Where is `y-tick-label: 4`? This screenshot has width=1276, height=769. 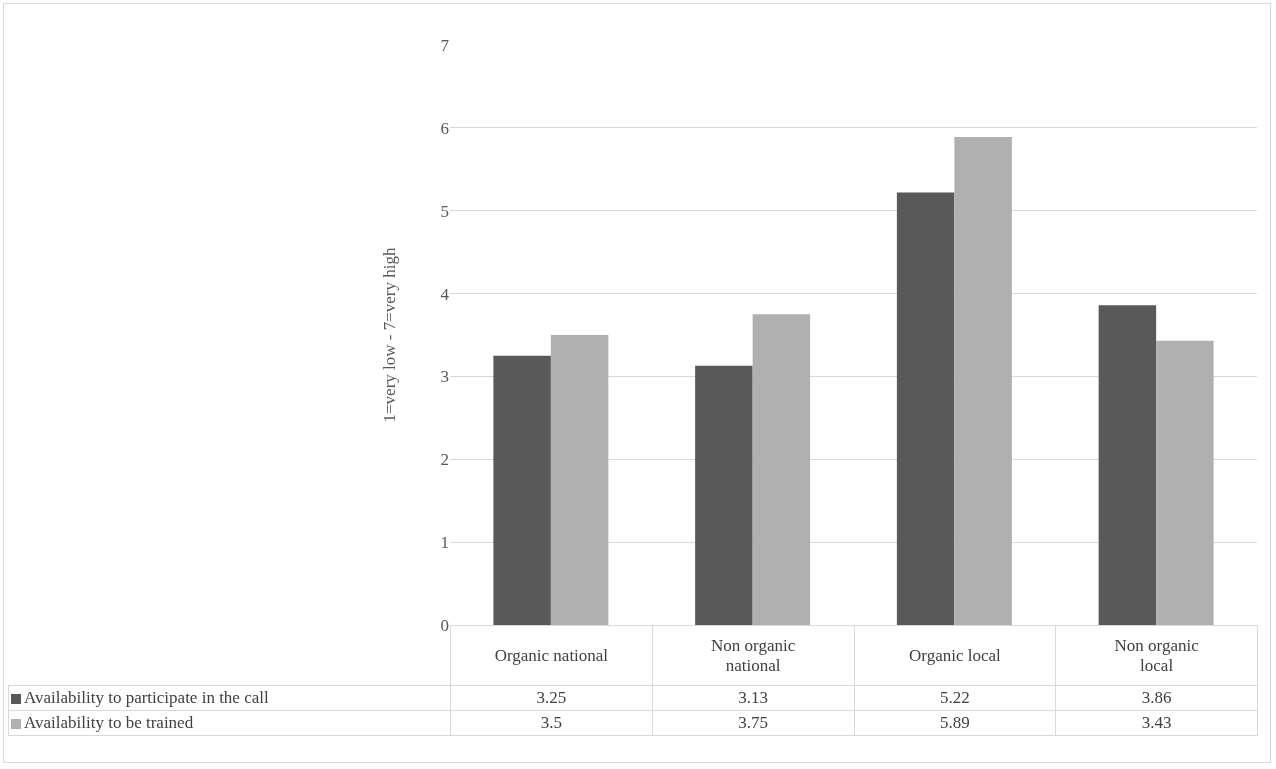 y-tick-label: 4 is located at coordinates (445, 294).